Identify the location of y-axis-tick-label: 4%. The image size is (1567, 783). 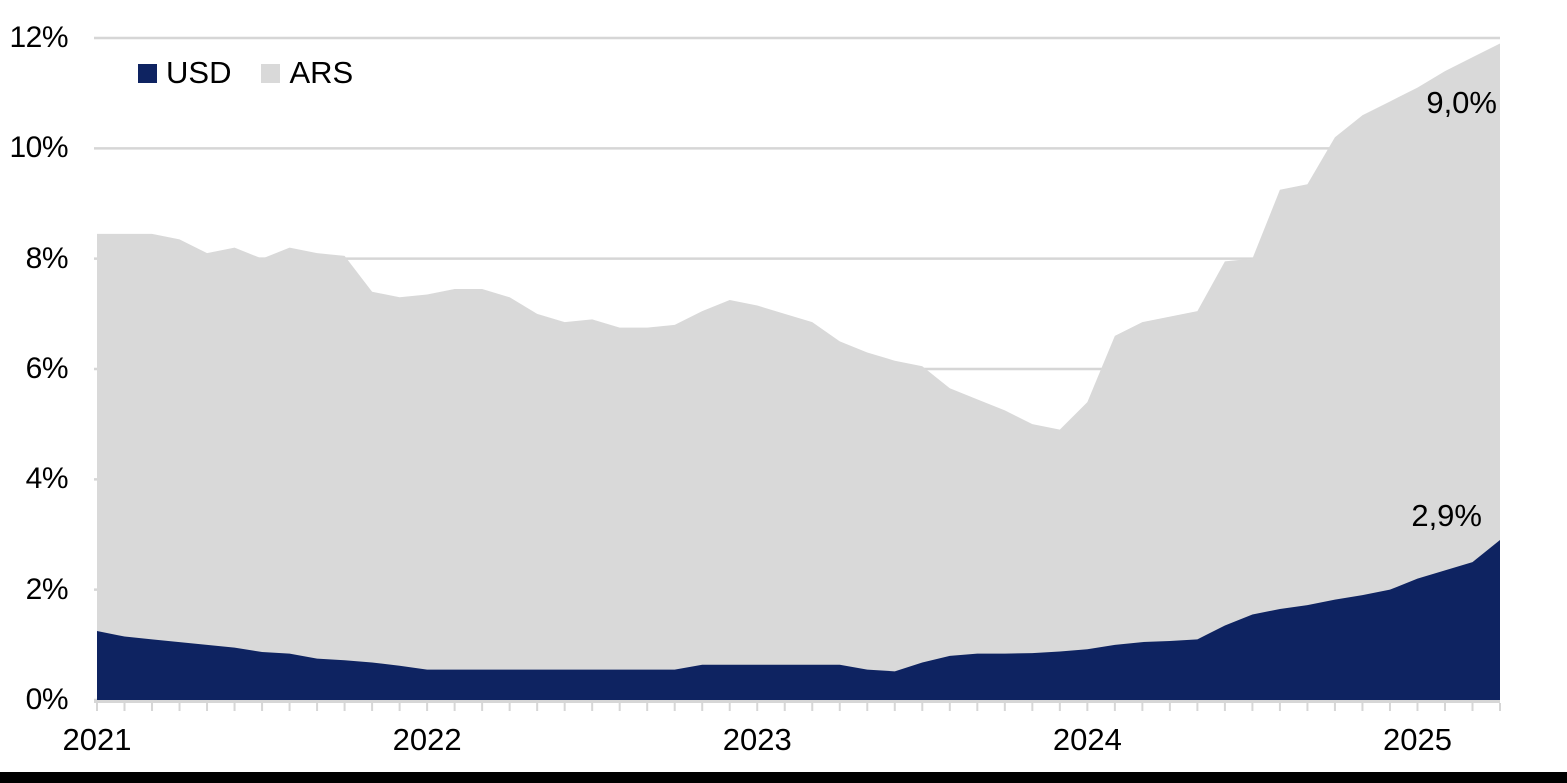
(47, 479).